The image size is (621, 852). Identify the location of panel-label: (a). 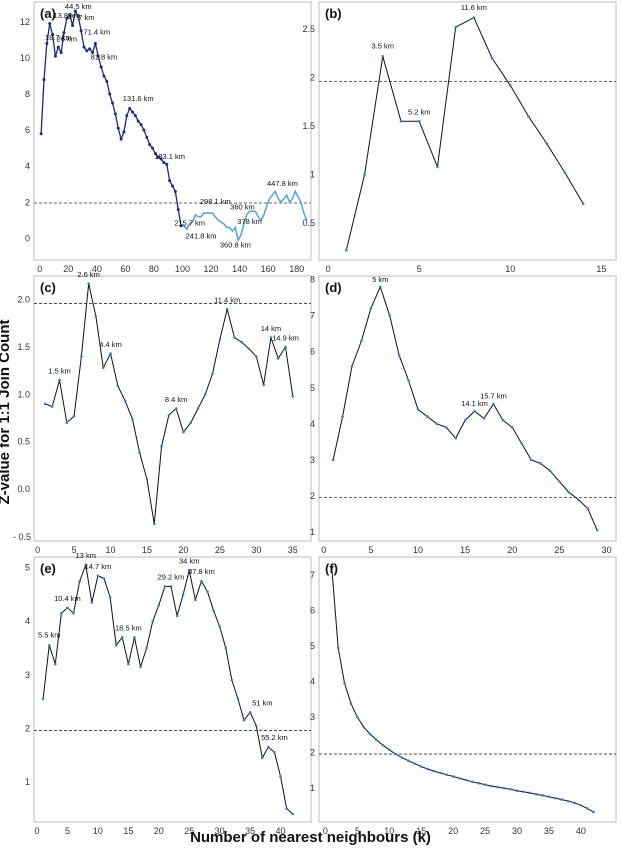
(48, 13).